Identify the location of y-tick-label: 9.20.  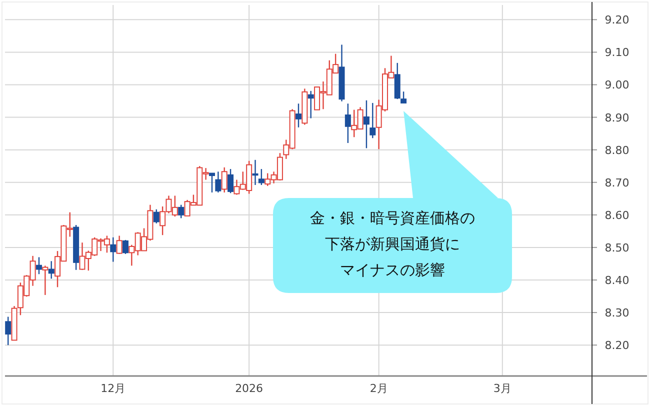
(617, 20).